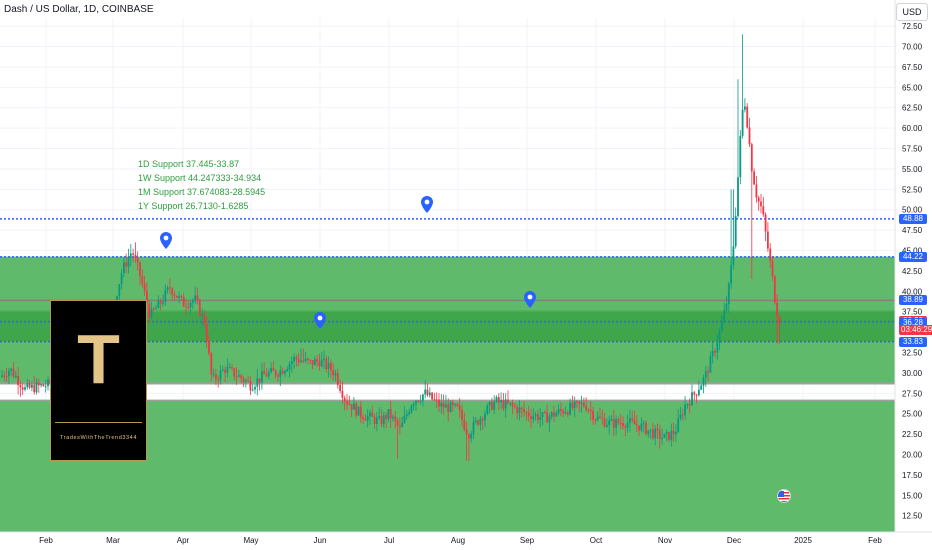 The width and height of the screenshot is (932, 550). I want to click on support-note-1m: 1M Support 37.674083-28.5945, so click(202, 192).